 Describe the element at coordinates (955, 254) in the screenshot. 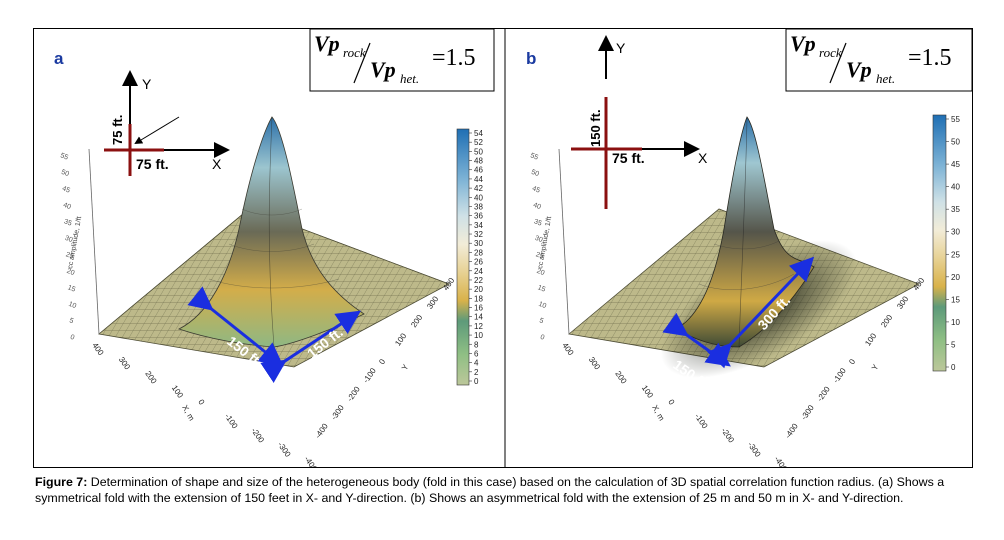

I see `colorbar-tick-label: 25` at that location.